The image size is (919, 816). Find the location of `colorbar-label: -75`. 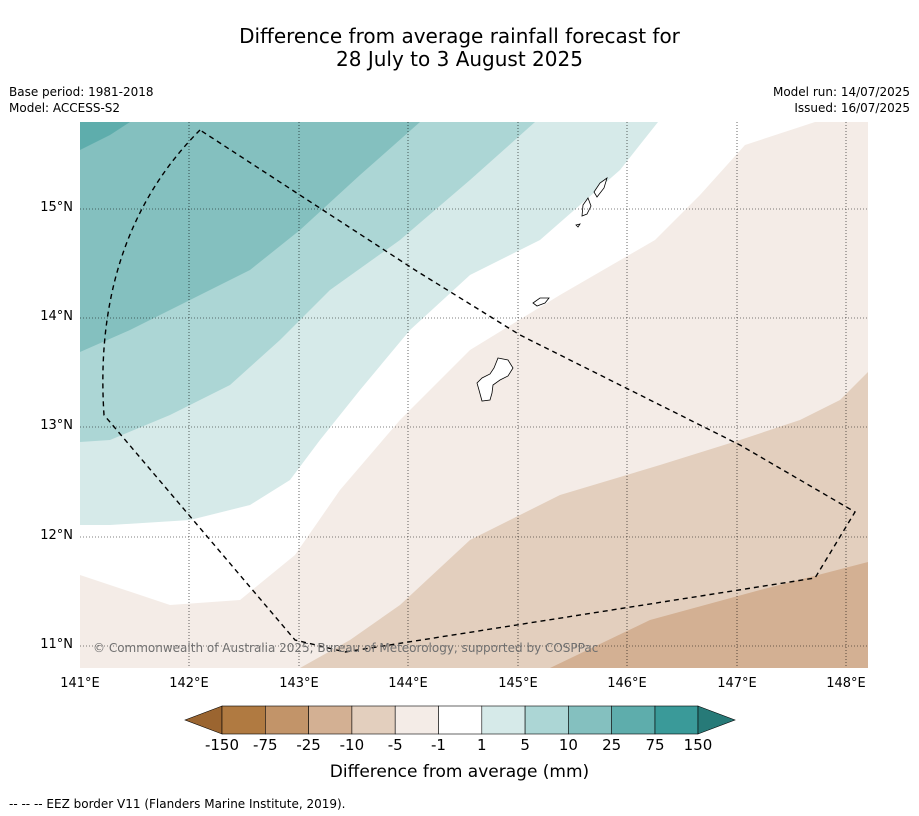

colorbar-label: -75 is located at coordinates (265, 745).